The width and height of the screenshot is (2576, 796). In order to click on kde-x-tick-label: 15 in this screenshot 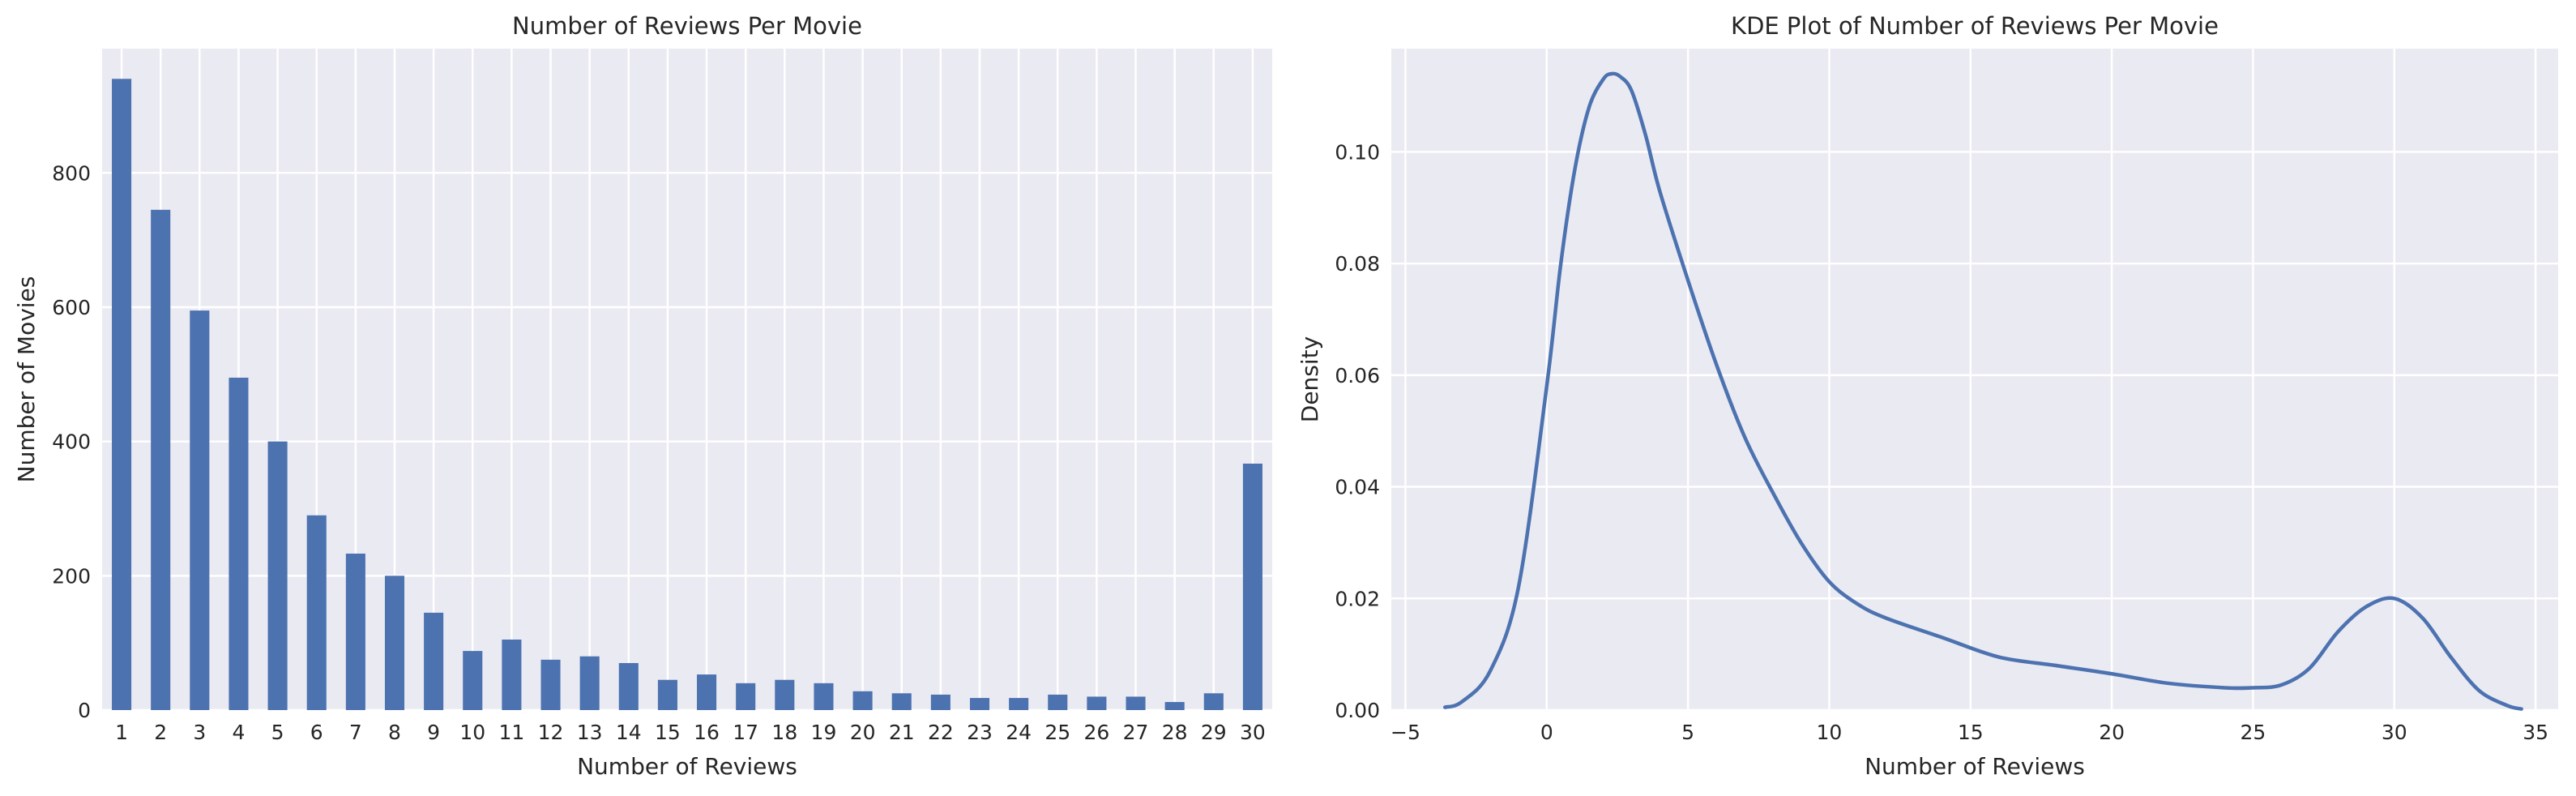, I will do `click(1971, 732)`.